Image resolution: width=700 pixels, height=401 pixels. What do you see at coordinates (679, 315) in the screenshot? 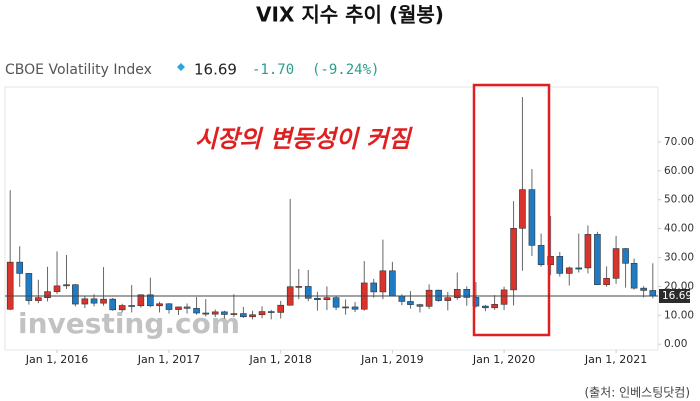
I see `y-tick-label: 10.00` at bounding box center [679, 315].